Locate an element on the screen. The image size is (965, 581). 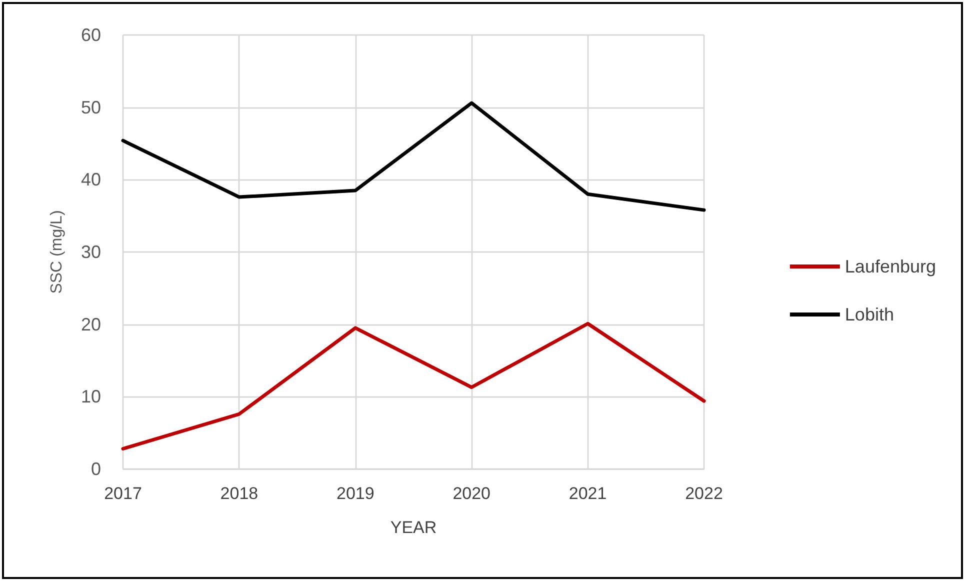
y-tick-label: 60 is located at coordinates (90, 35).